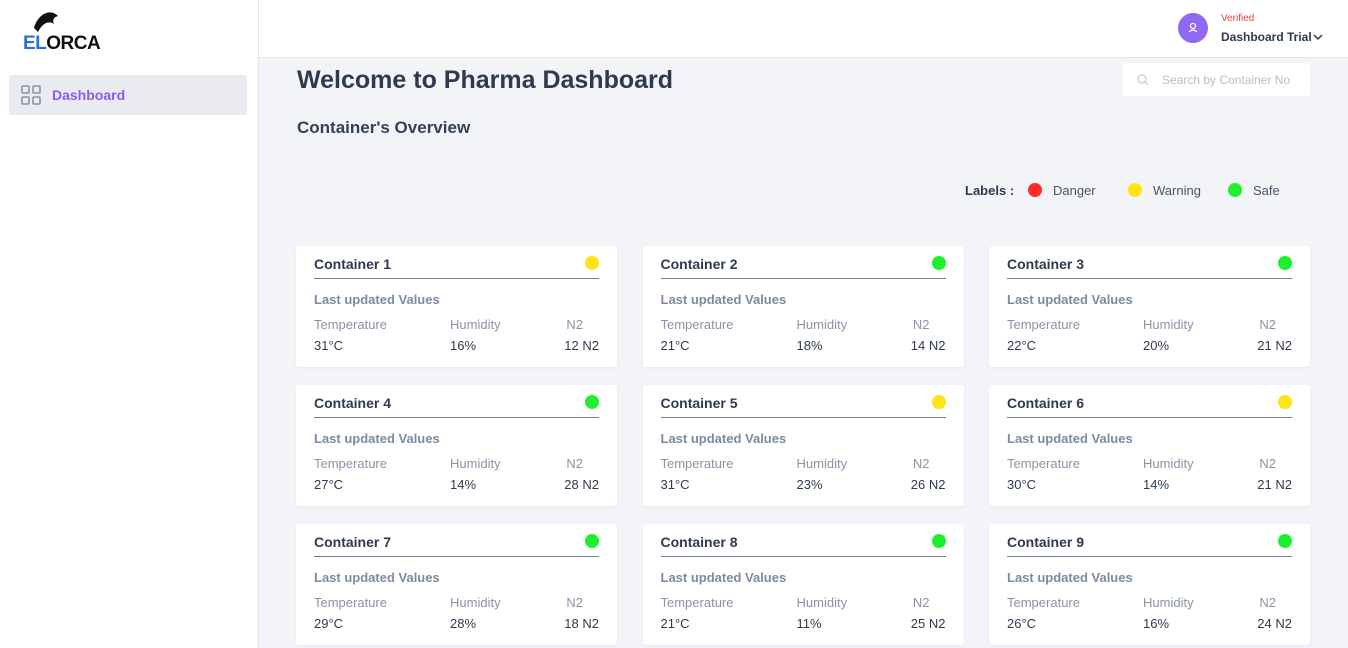  What do you see at coordinates (1046, 264) in the screenshot?
I see `container-name: Container 3` at bounding box center [1046, 264].